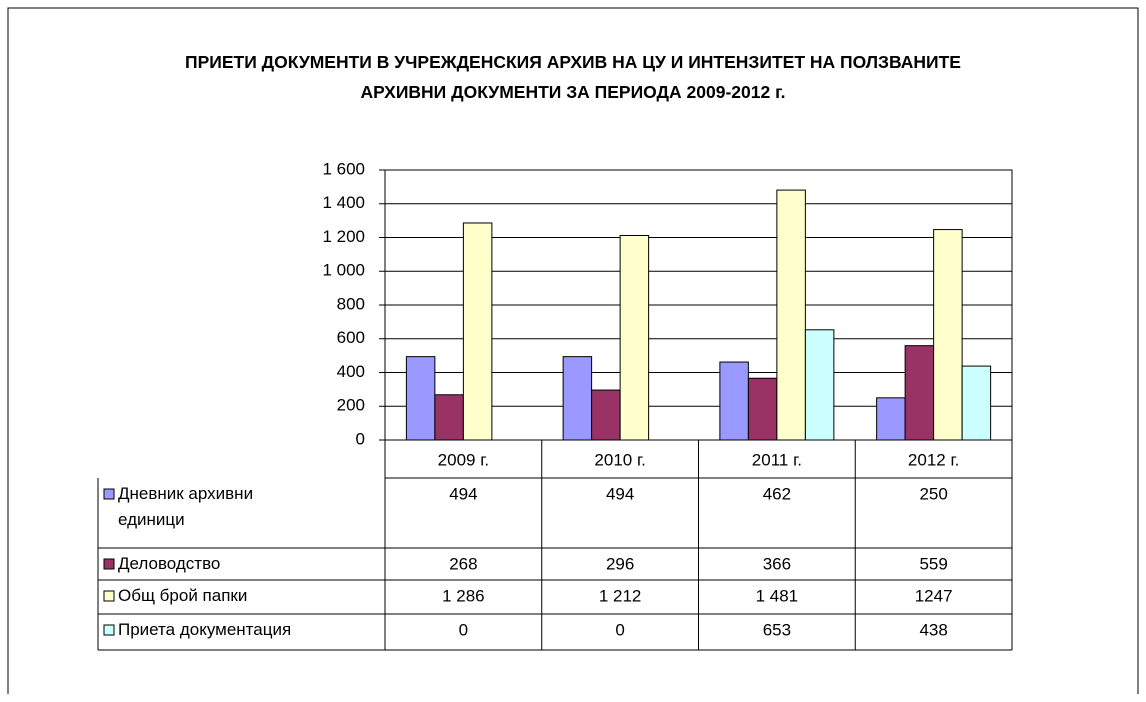  I want to click on legend-label-box: Приета документация, so click(205, 629).